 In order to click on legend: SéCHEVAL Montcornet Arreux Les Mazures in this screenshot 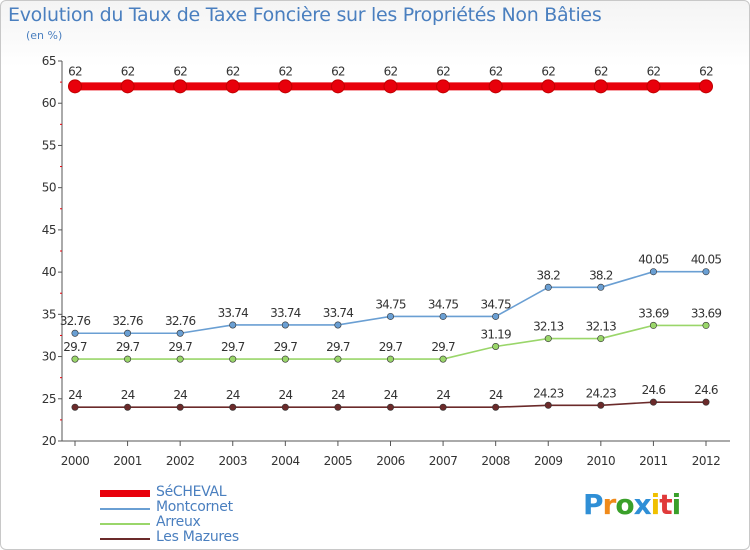, I will do `click(185, 515)`.